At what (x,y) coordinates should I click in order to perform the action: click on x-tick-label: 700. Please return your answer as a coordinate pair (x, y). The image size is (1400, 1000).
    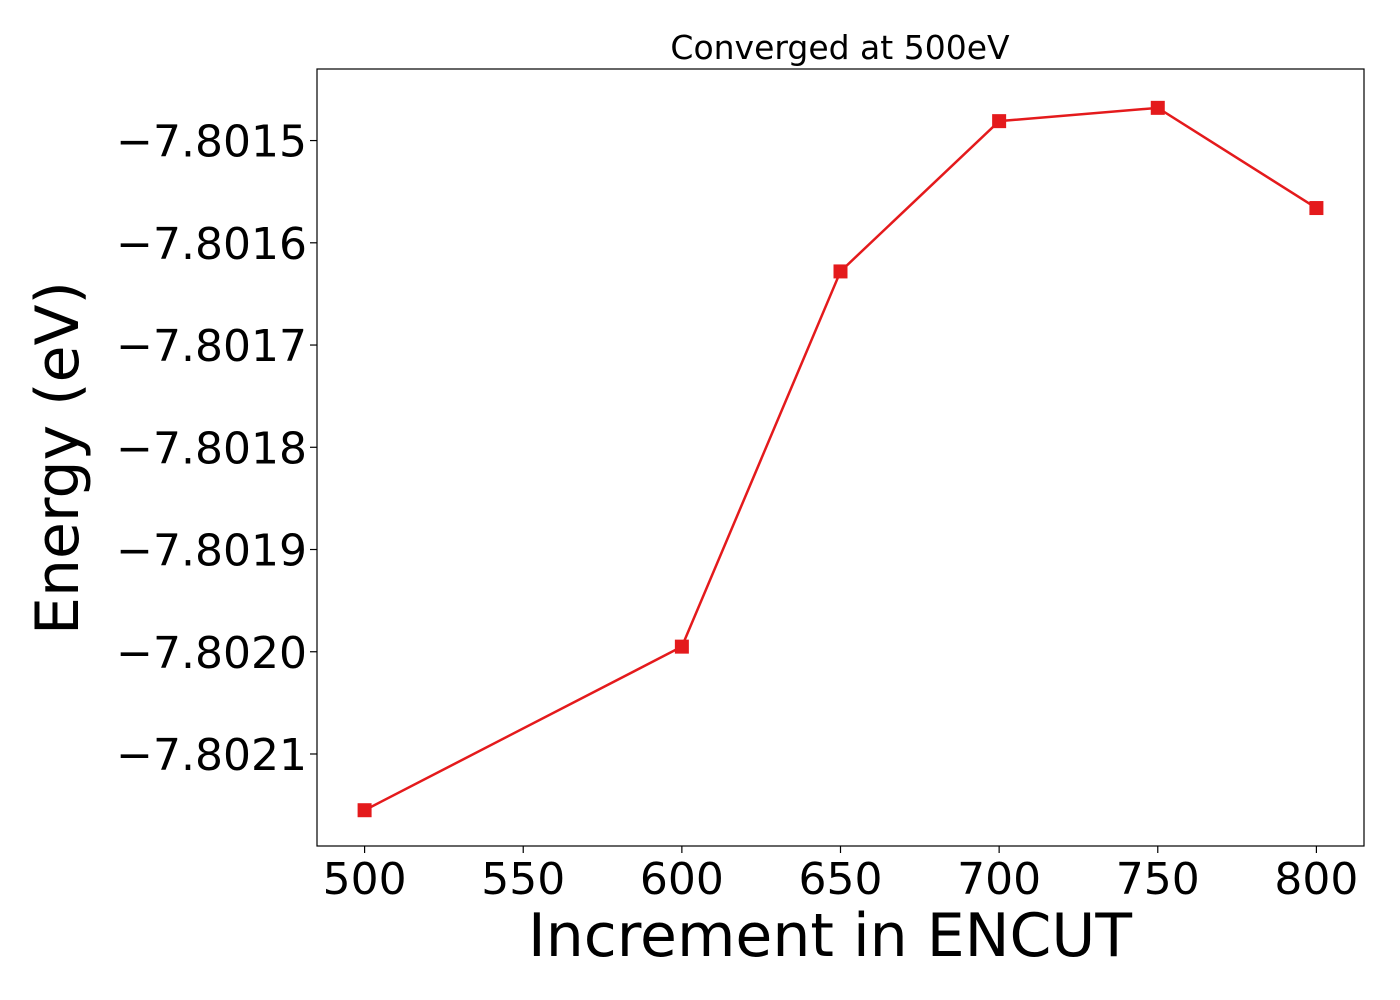
    Looking at the image, I should click on (999, 879).